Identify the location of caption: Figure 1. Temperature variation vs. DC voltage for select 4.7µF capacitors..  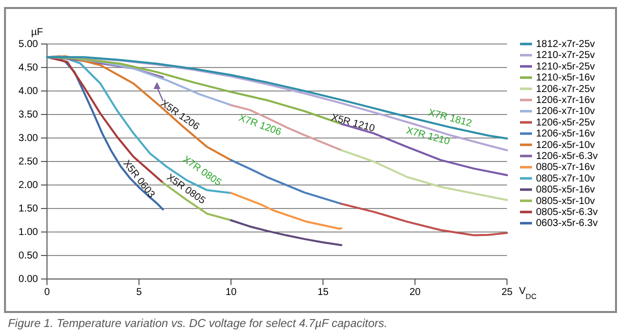
(198, 324).